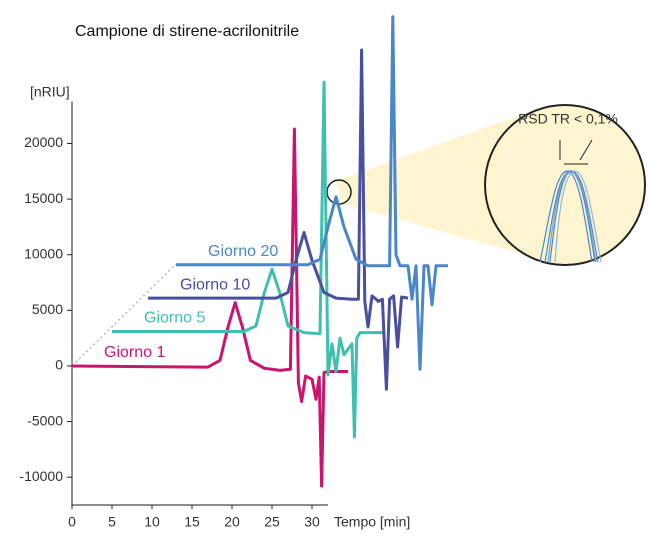 The height and width of the screenshot is (536, 649). I want to click on inset-label: RSD TR < 0,1%, so click(568, 119).